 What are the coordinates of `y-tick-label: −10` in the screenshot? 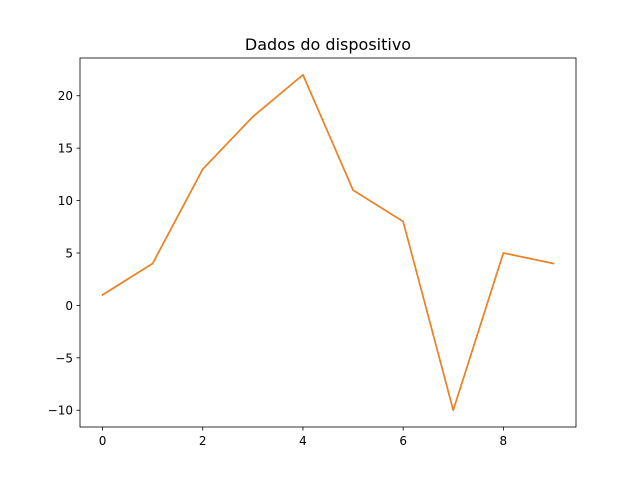 It's located at (60, 411).